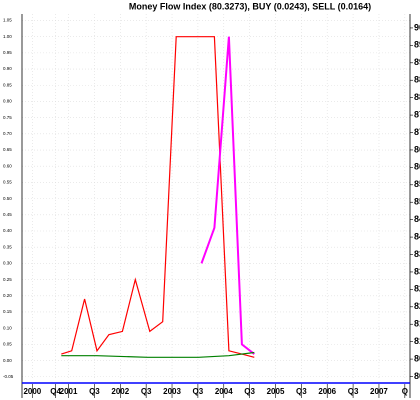 This screenshot has height=400, width=420. Describe the element at coordinates (7, 263) in the screenshot. I see `y-tick-label: 0.30` at that location.